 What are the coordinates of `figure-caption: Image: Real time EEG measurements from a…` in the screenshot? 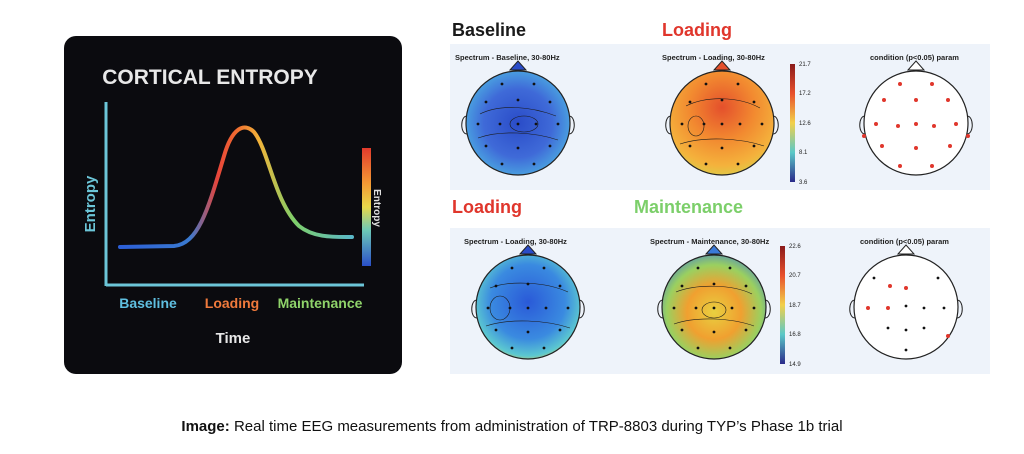 It's located at (512, 426).